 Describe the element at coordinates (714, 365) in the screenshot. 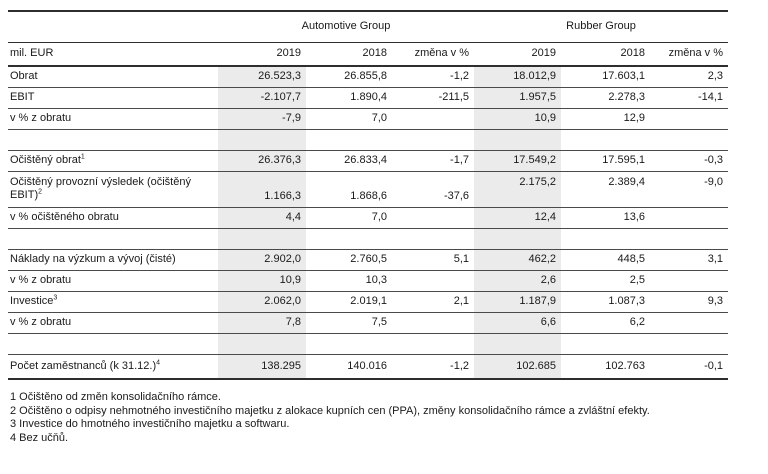

I see `table-cell: -0,1` at that location.